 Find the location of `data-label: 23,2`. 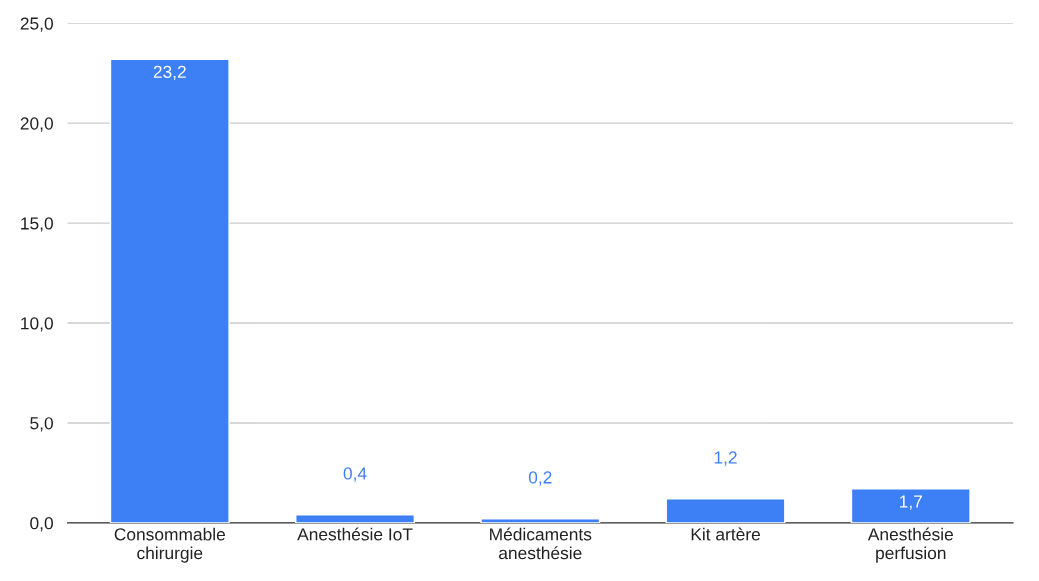

data-label: 23,2 is located at coordinates (169, 73).